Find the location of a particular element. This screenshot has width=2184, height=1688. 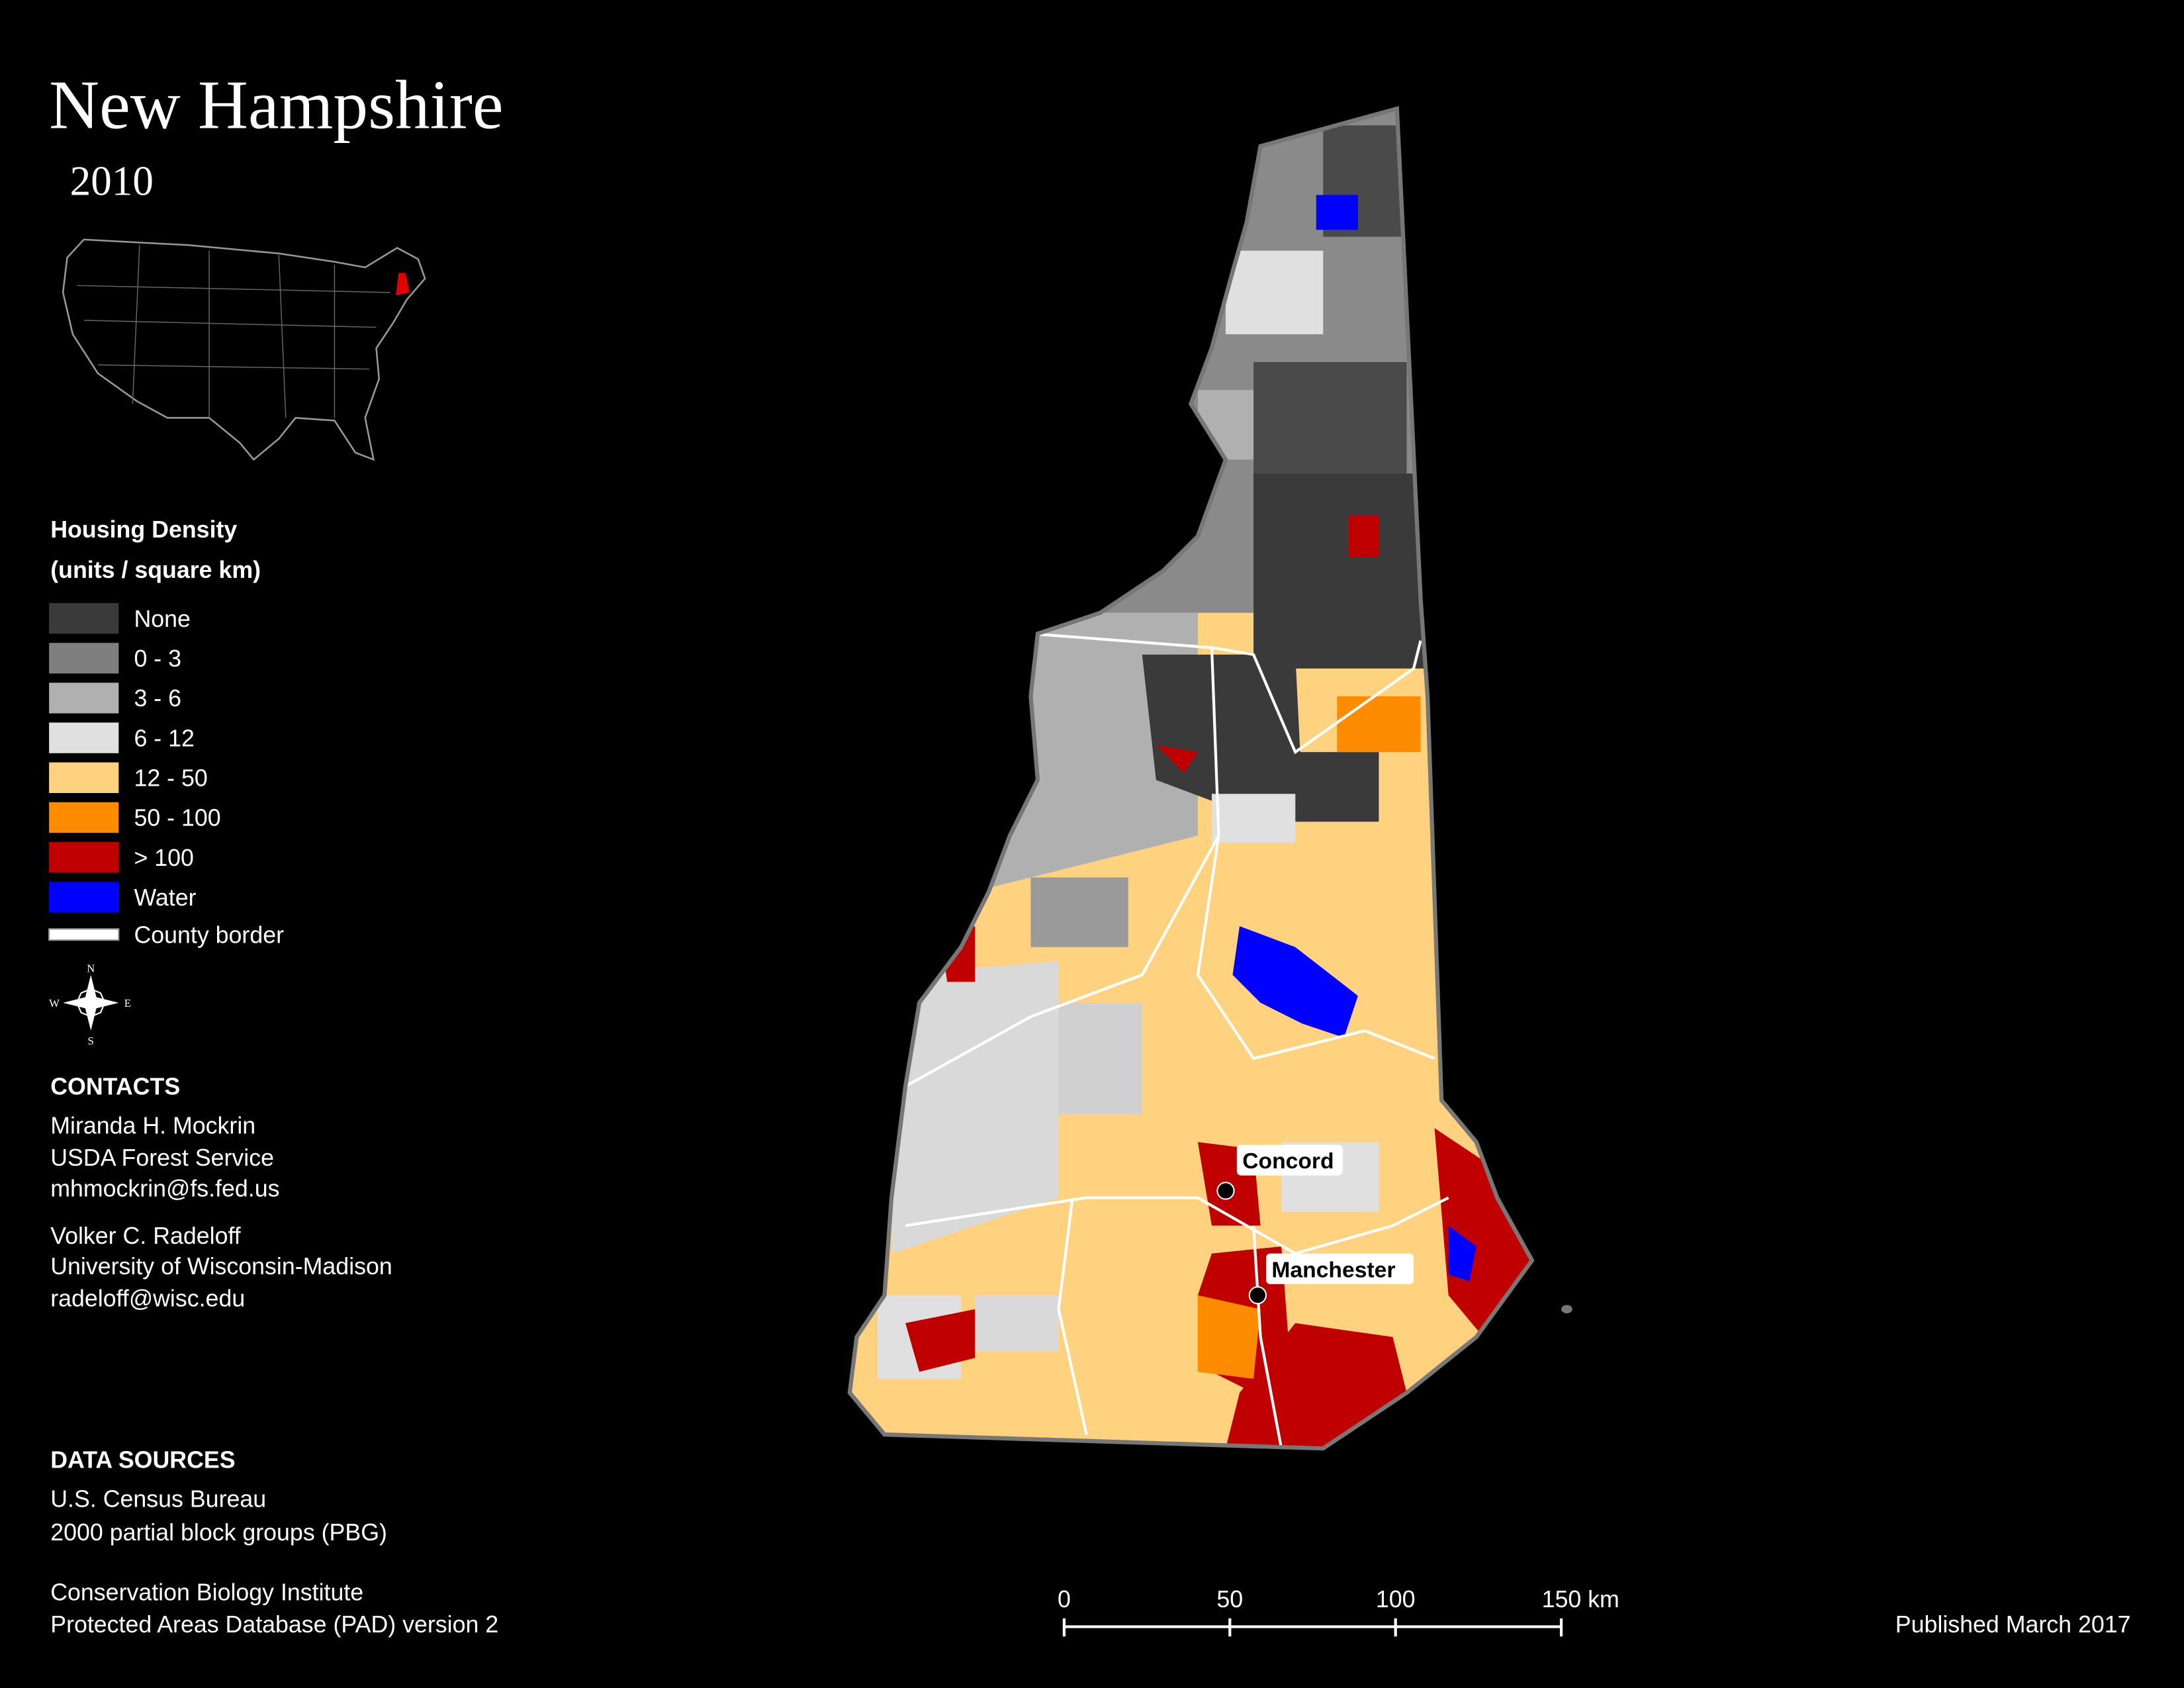

contact-line: Volker C. Radeloff is located at coordinates (145, 1236).